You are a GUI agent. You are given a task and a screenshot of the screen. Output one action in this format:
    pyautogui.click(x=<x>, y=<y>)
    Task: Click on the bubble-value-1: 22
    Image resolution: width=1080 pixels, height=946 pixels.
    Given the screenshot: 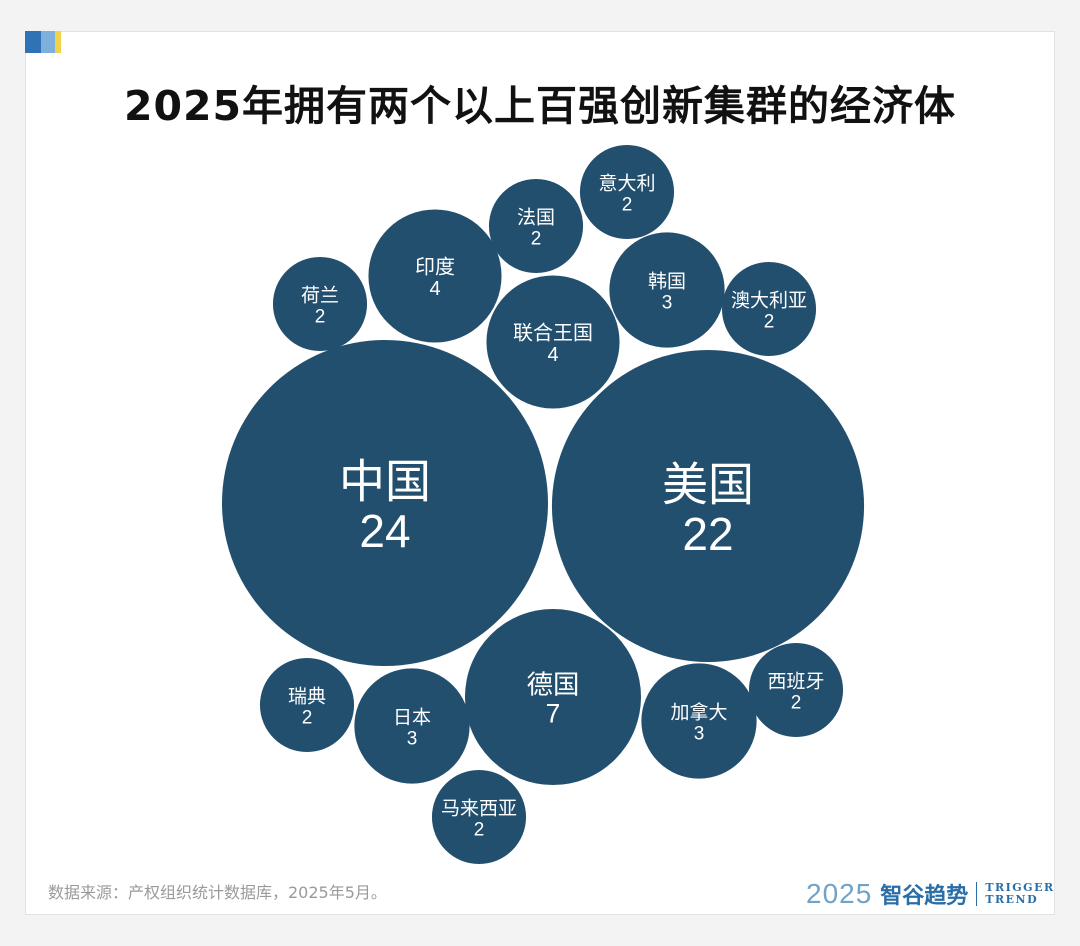 What is the action you would take?
    pyautogui.click(x=707, y=534)
    